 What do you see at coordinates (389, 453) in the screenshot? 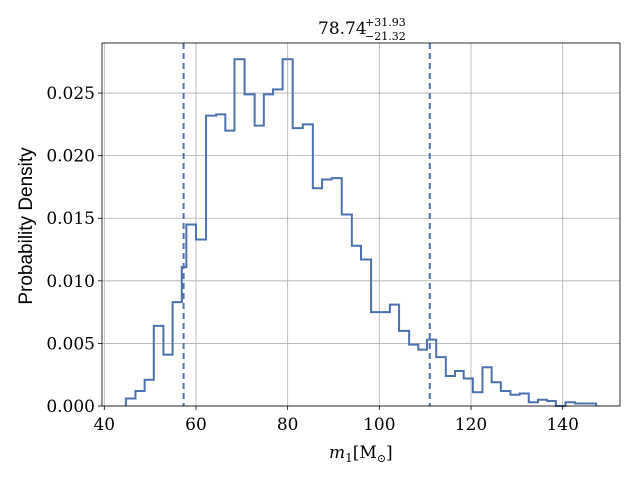
I see `x-label-unit-close: ]` at bounding box center [389, 453].